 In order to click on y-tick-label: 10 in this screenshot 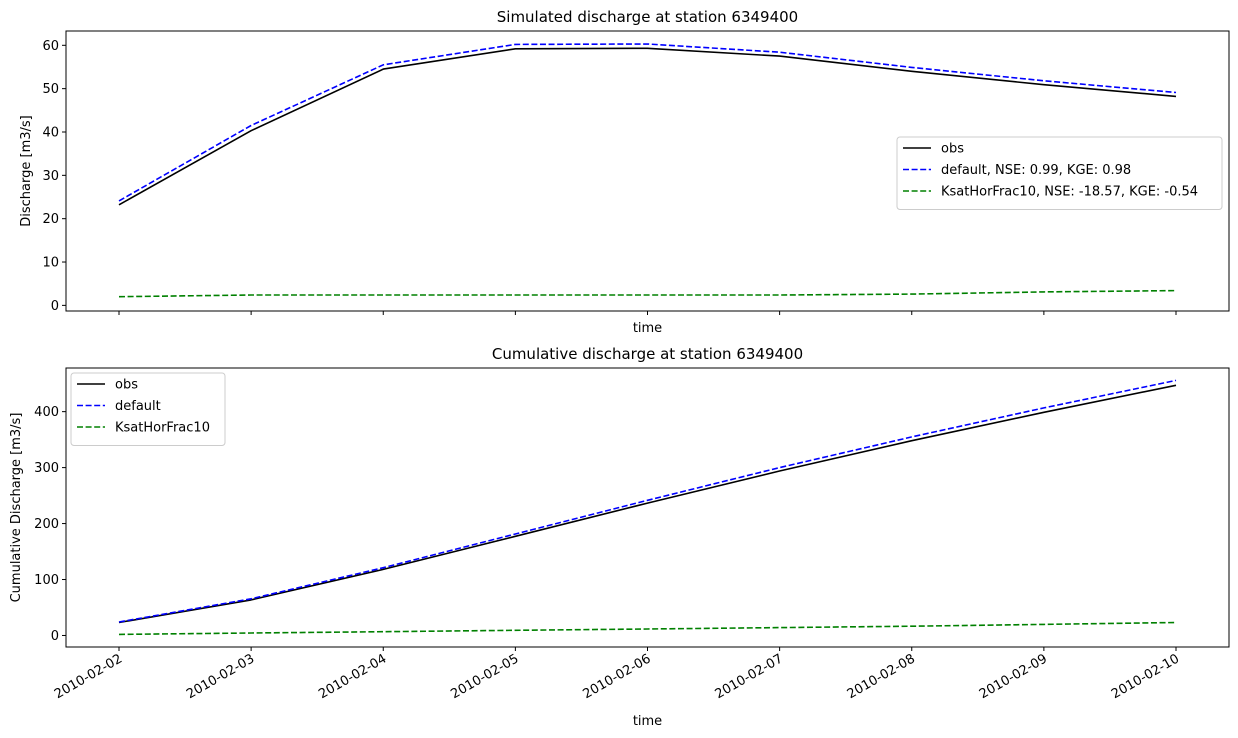, I will do `click(50, 263)`.